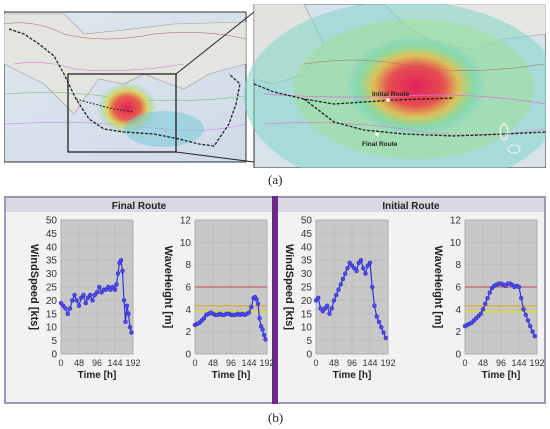 This screenshot has height=429, width=550. Describe the element at coordinates (276, 417) in the screenshot. I see `caption-b: (b)` at that location.